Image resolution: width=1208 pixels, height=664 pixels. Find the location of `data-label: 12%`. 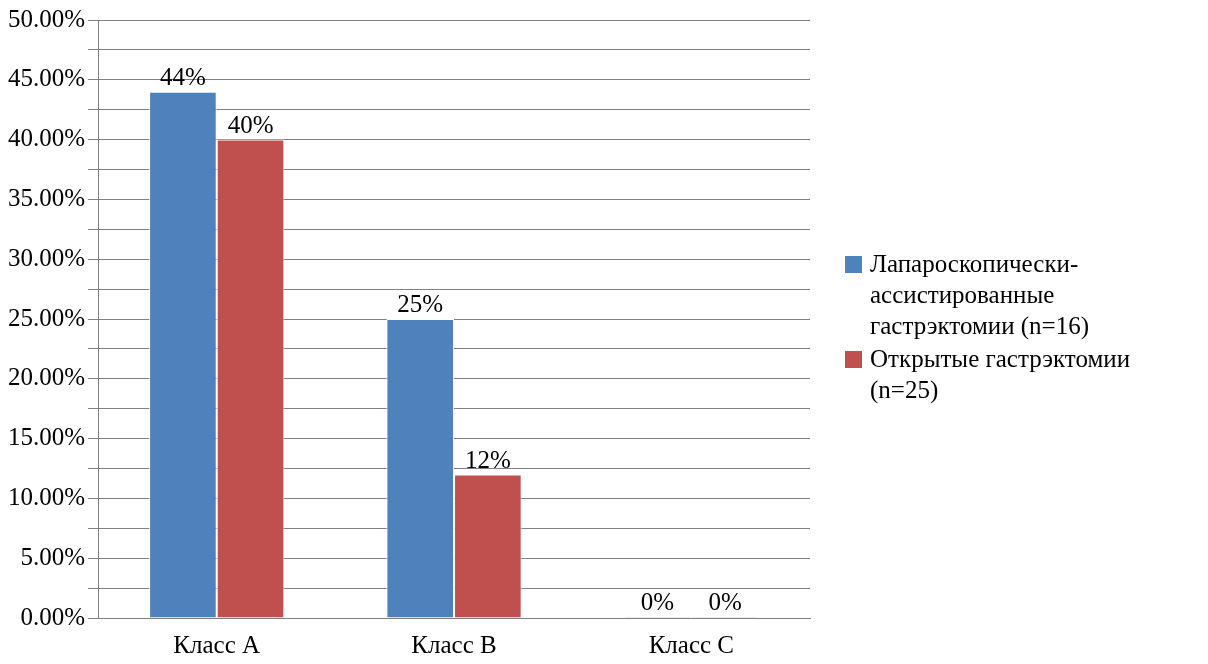

data-label: 12% is located at coordinates (487, 459).